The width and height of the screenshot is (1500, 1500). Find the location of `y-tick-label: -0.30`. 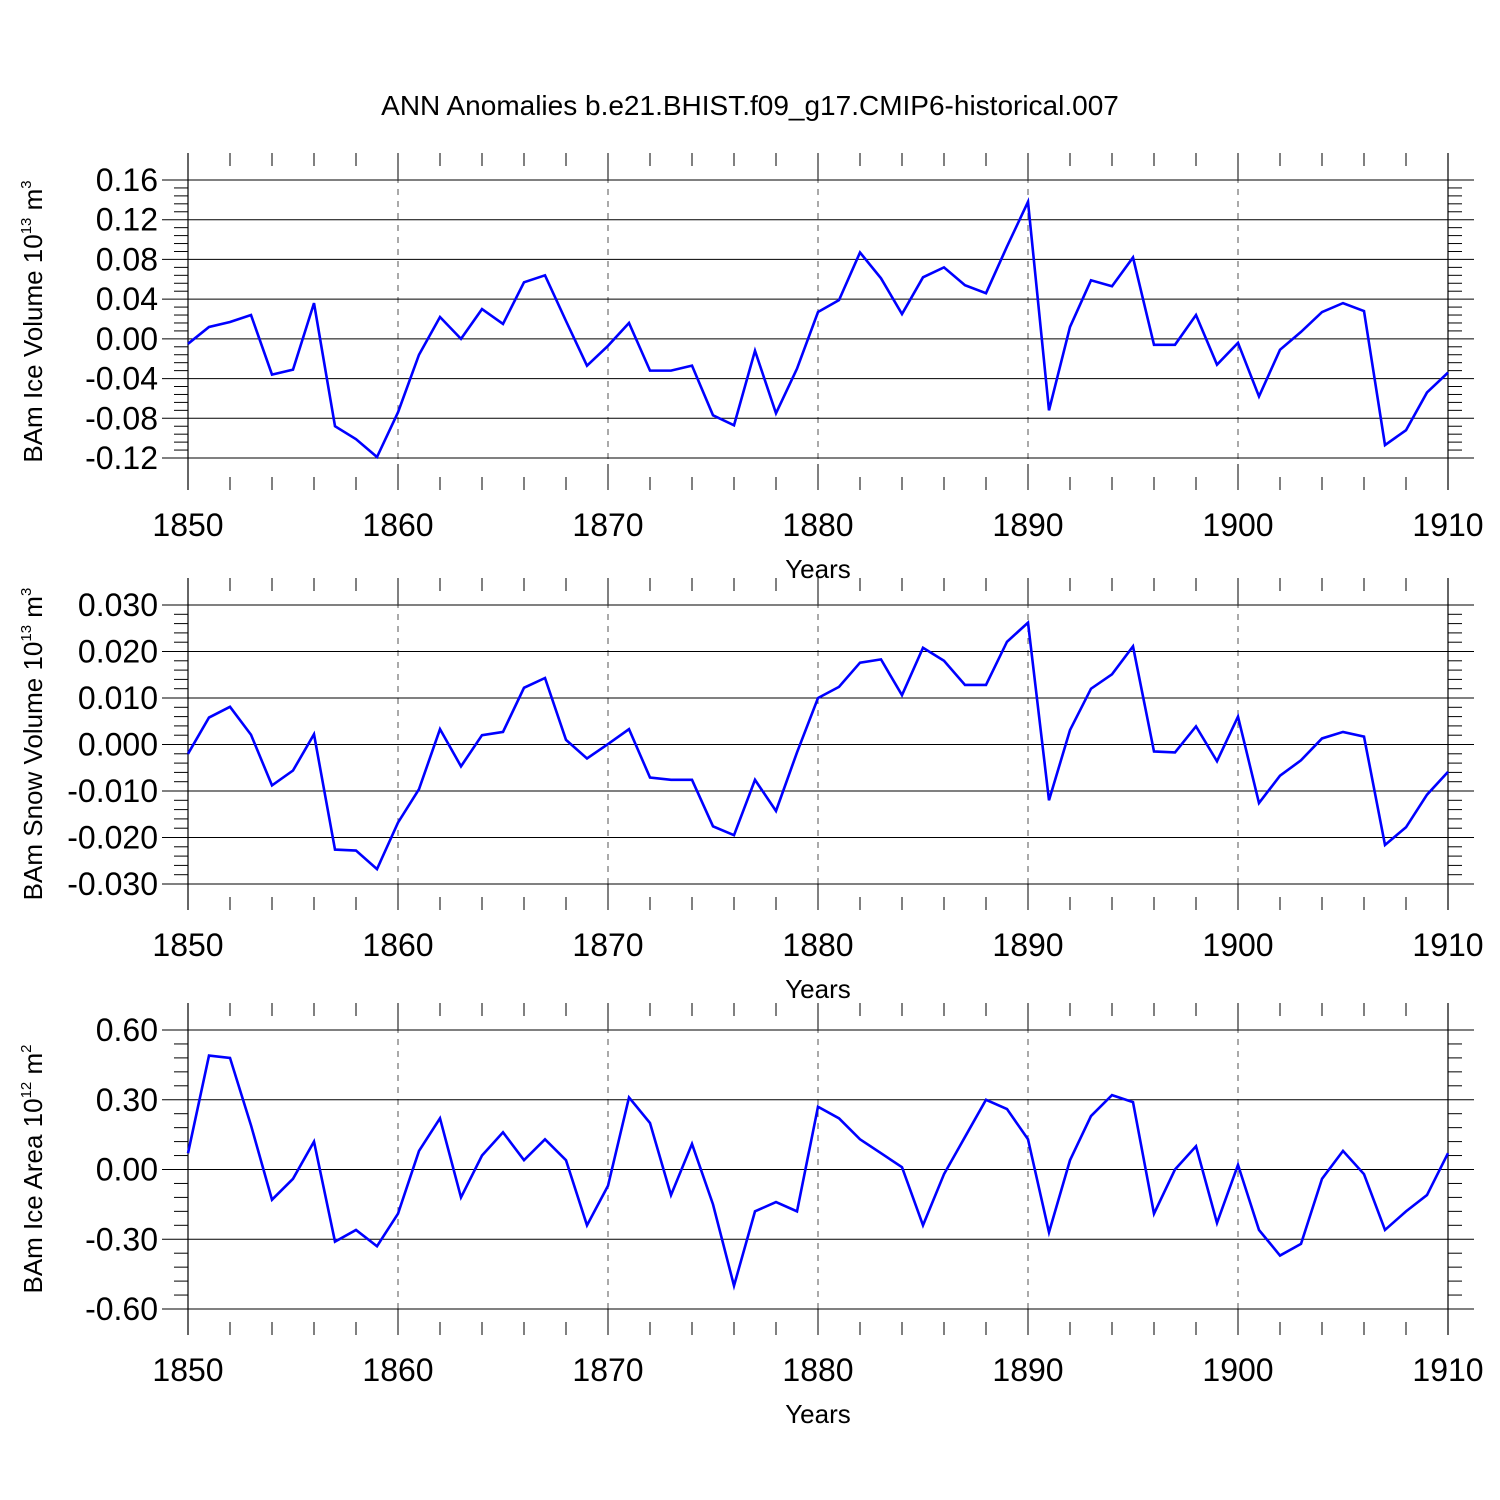

y-tick-label: -0.30 is located at coordinates (121, 1239).